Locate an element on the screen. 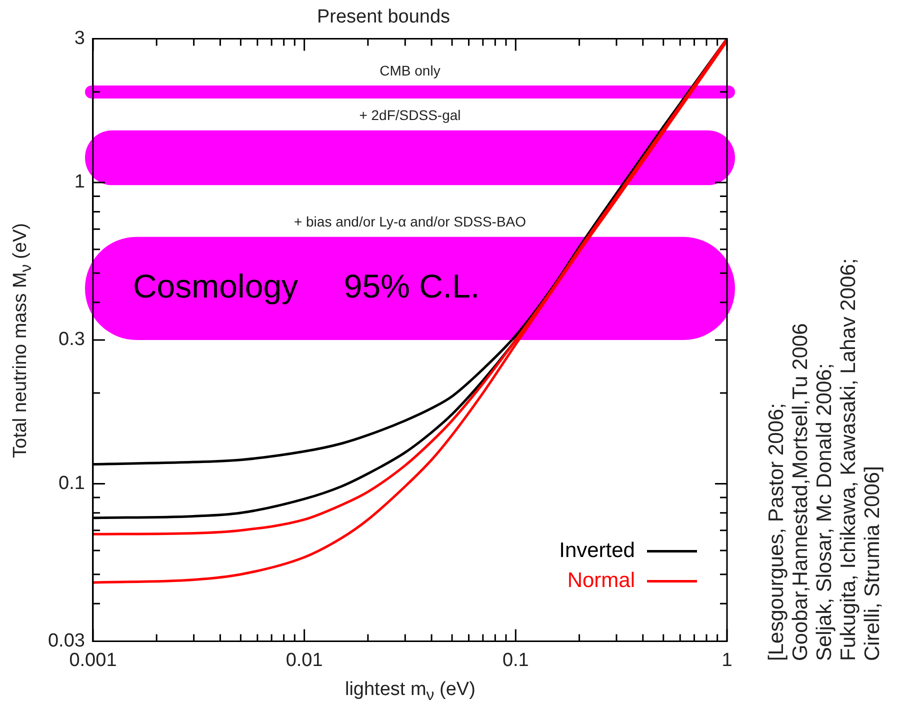 This screenshot has width=913, height=720. chart-title: Present bounds is located at coordinates (383, 17).